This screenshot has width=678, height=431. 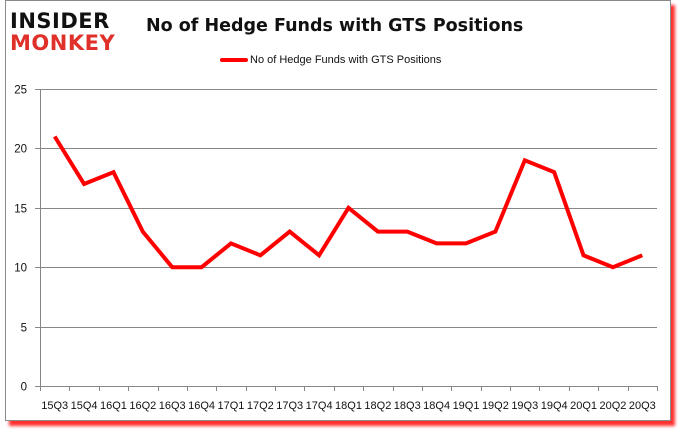 I want to click on logo-line-1: INSIDER, so click(x=60, y=21).